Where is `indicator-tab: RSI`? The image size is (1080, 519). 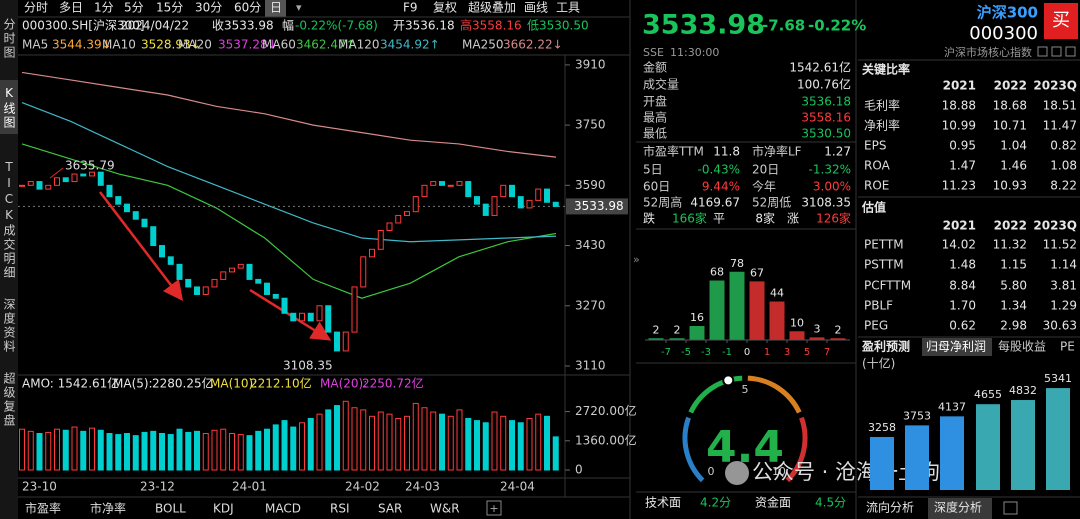
indicator-tab: RSI is located at coordinates (340, 509).